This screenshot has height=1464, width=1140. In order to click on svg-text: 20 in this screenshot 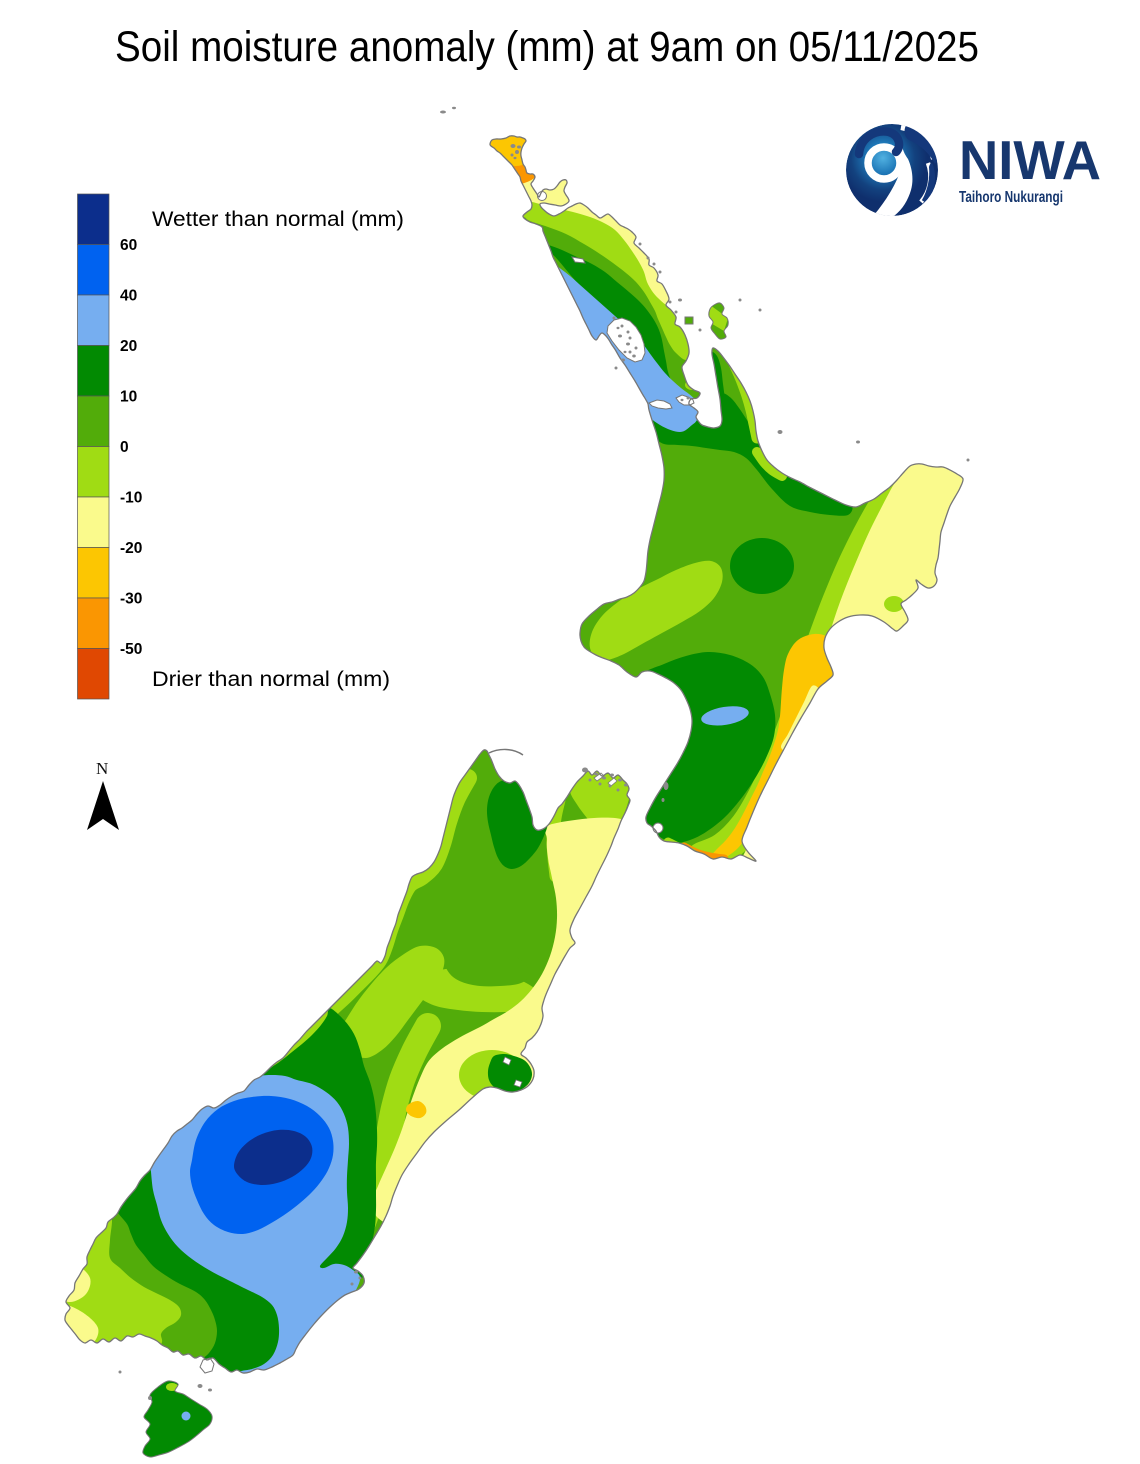, I will do `click(128, 346)`.